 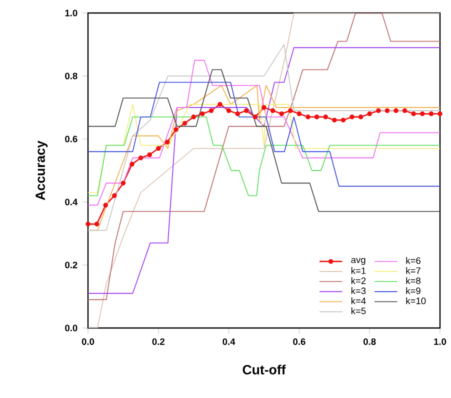 I want to click on legend-label: k=6, so click(x=413, y=260).